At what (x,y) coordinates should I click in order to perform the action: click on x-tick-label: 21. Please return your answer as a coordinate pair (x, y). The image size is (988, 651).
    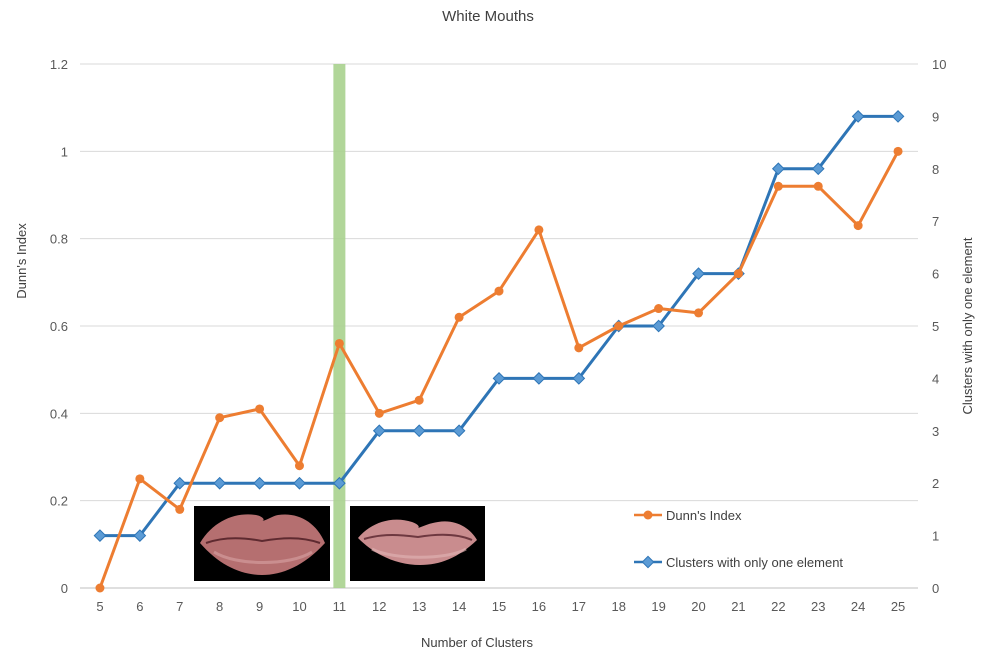
    Looking at the image, I should click on (738, 606).